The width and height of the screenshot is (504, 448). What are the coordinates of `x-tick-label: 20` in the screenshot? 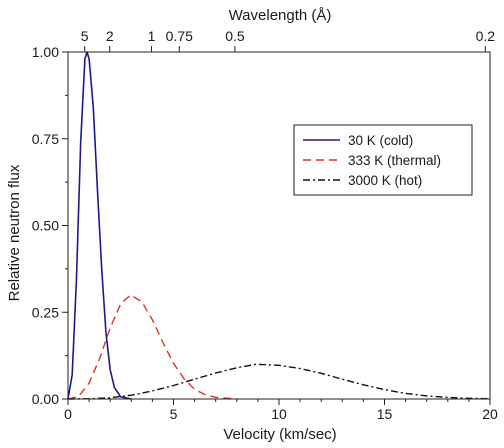 It's located at (490, 414).